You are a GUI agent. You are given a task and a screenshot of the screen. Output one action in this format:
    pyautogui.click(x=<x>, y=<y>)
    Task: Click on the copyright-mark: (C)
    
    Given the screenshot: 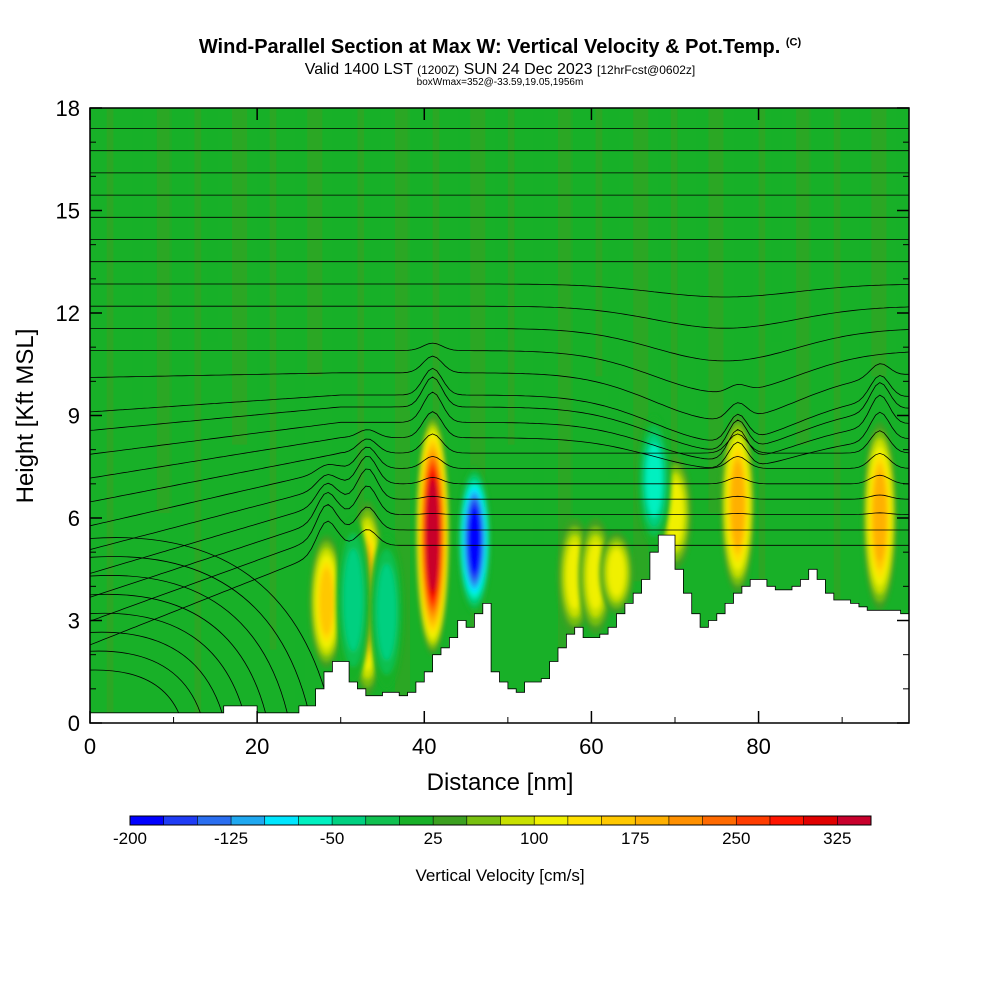 What is the action you would take?
    pyautogui.click(x=793, y=42)
    